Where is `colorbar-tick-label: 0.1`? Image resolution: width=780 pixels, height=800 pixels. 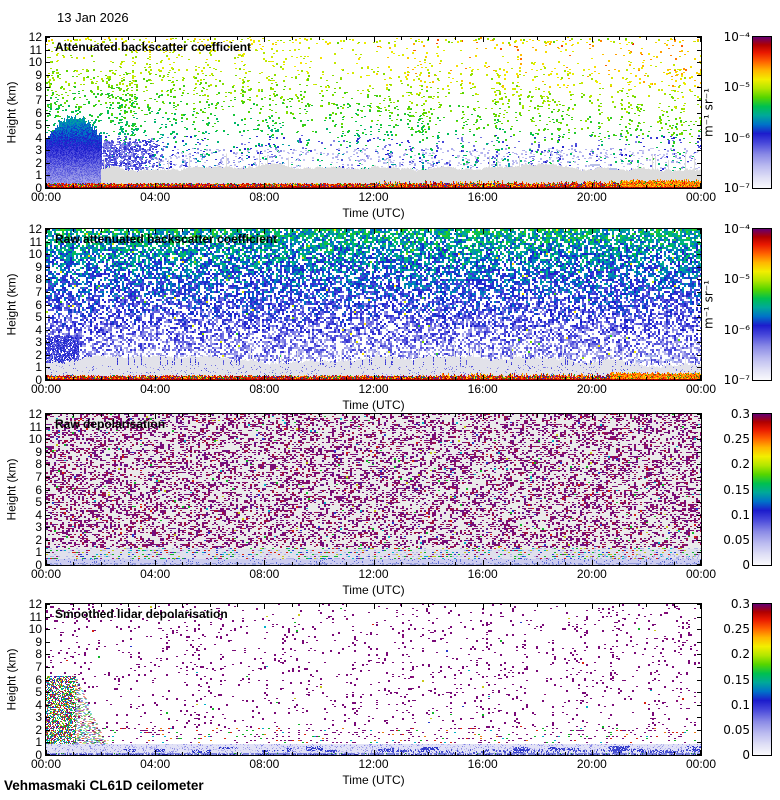 colorbar-tick-label: 0.1 is located at coordinates (740, 514).